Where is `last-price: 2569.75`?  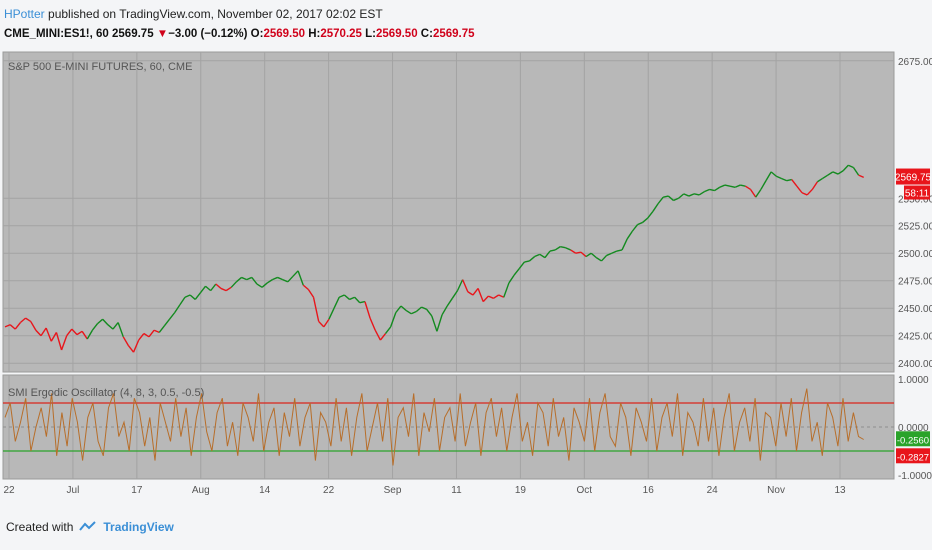
last-price: 2569.75 is located at coordinates (133, 34).